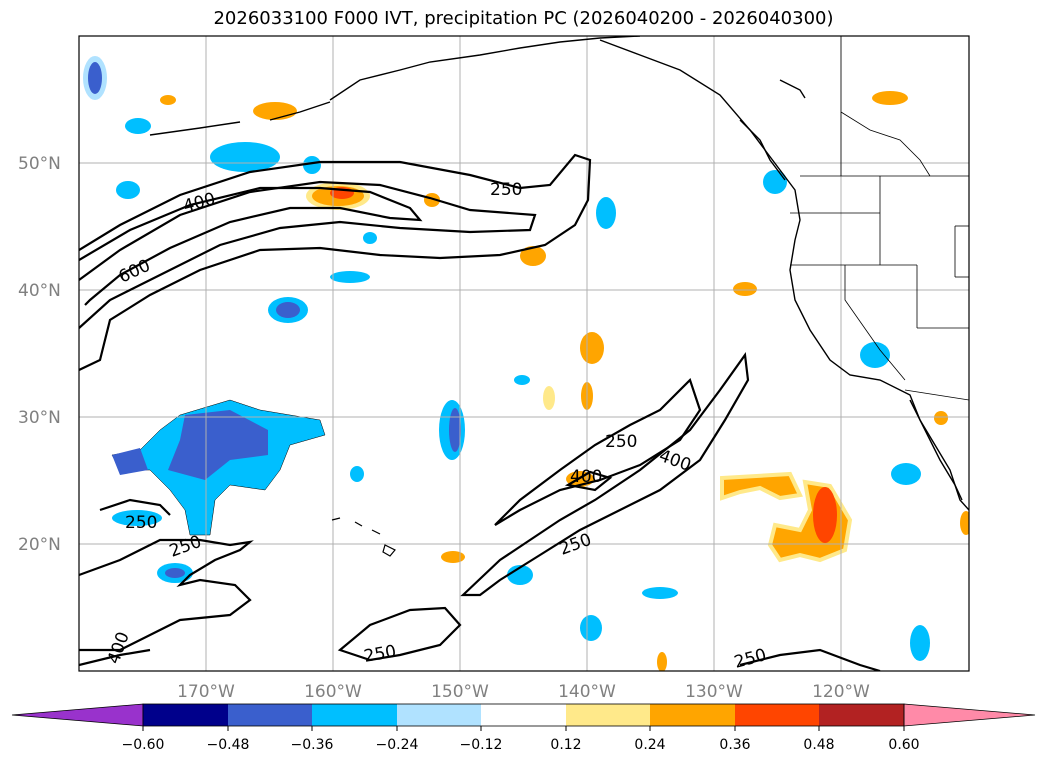  I want to click on lon-label: 150°W, so click(460, 692).